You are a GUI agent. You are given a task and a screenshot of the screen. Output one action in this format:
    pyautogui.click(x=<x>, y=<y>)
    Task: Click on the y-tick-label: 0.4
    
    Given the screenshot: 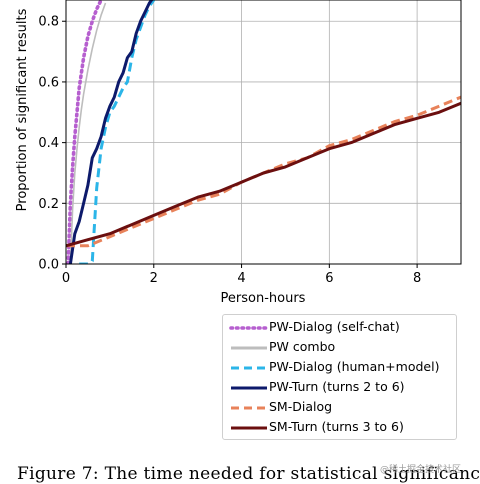 What is the action you would take?
    pyautogui.click(x=48, y=143)
    